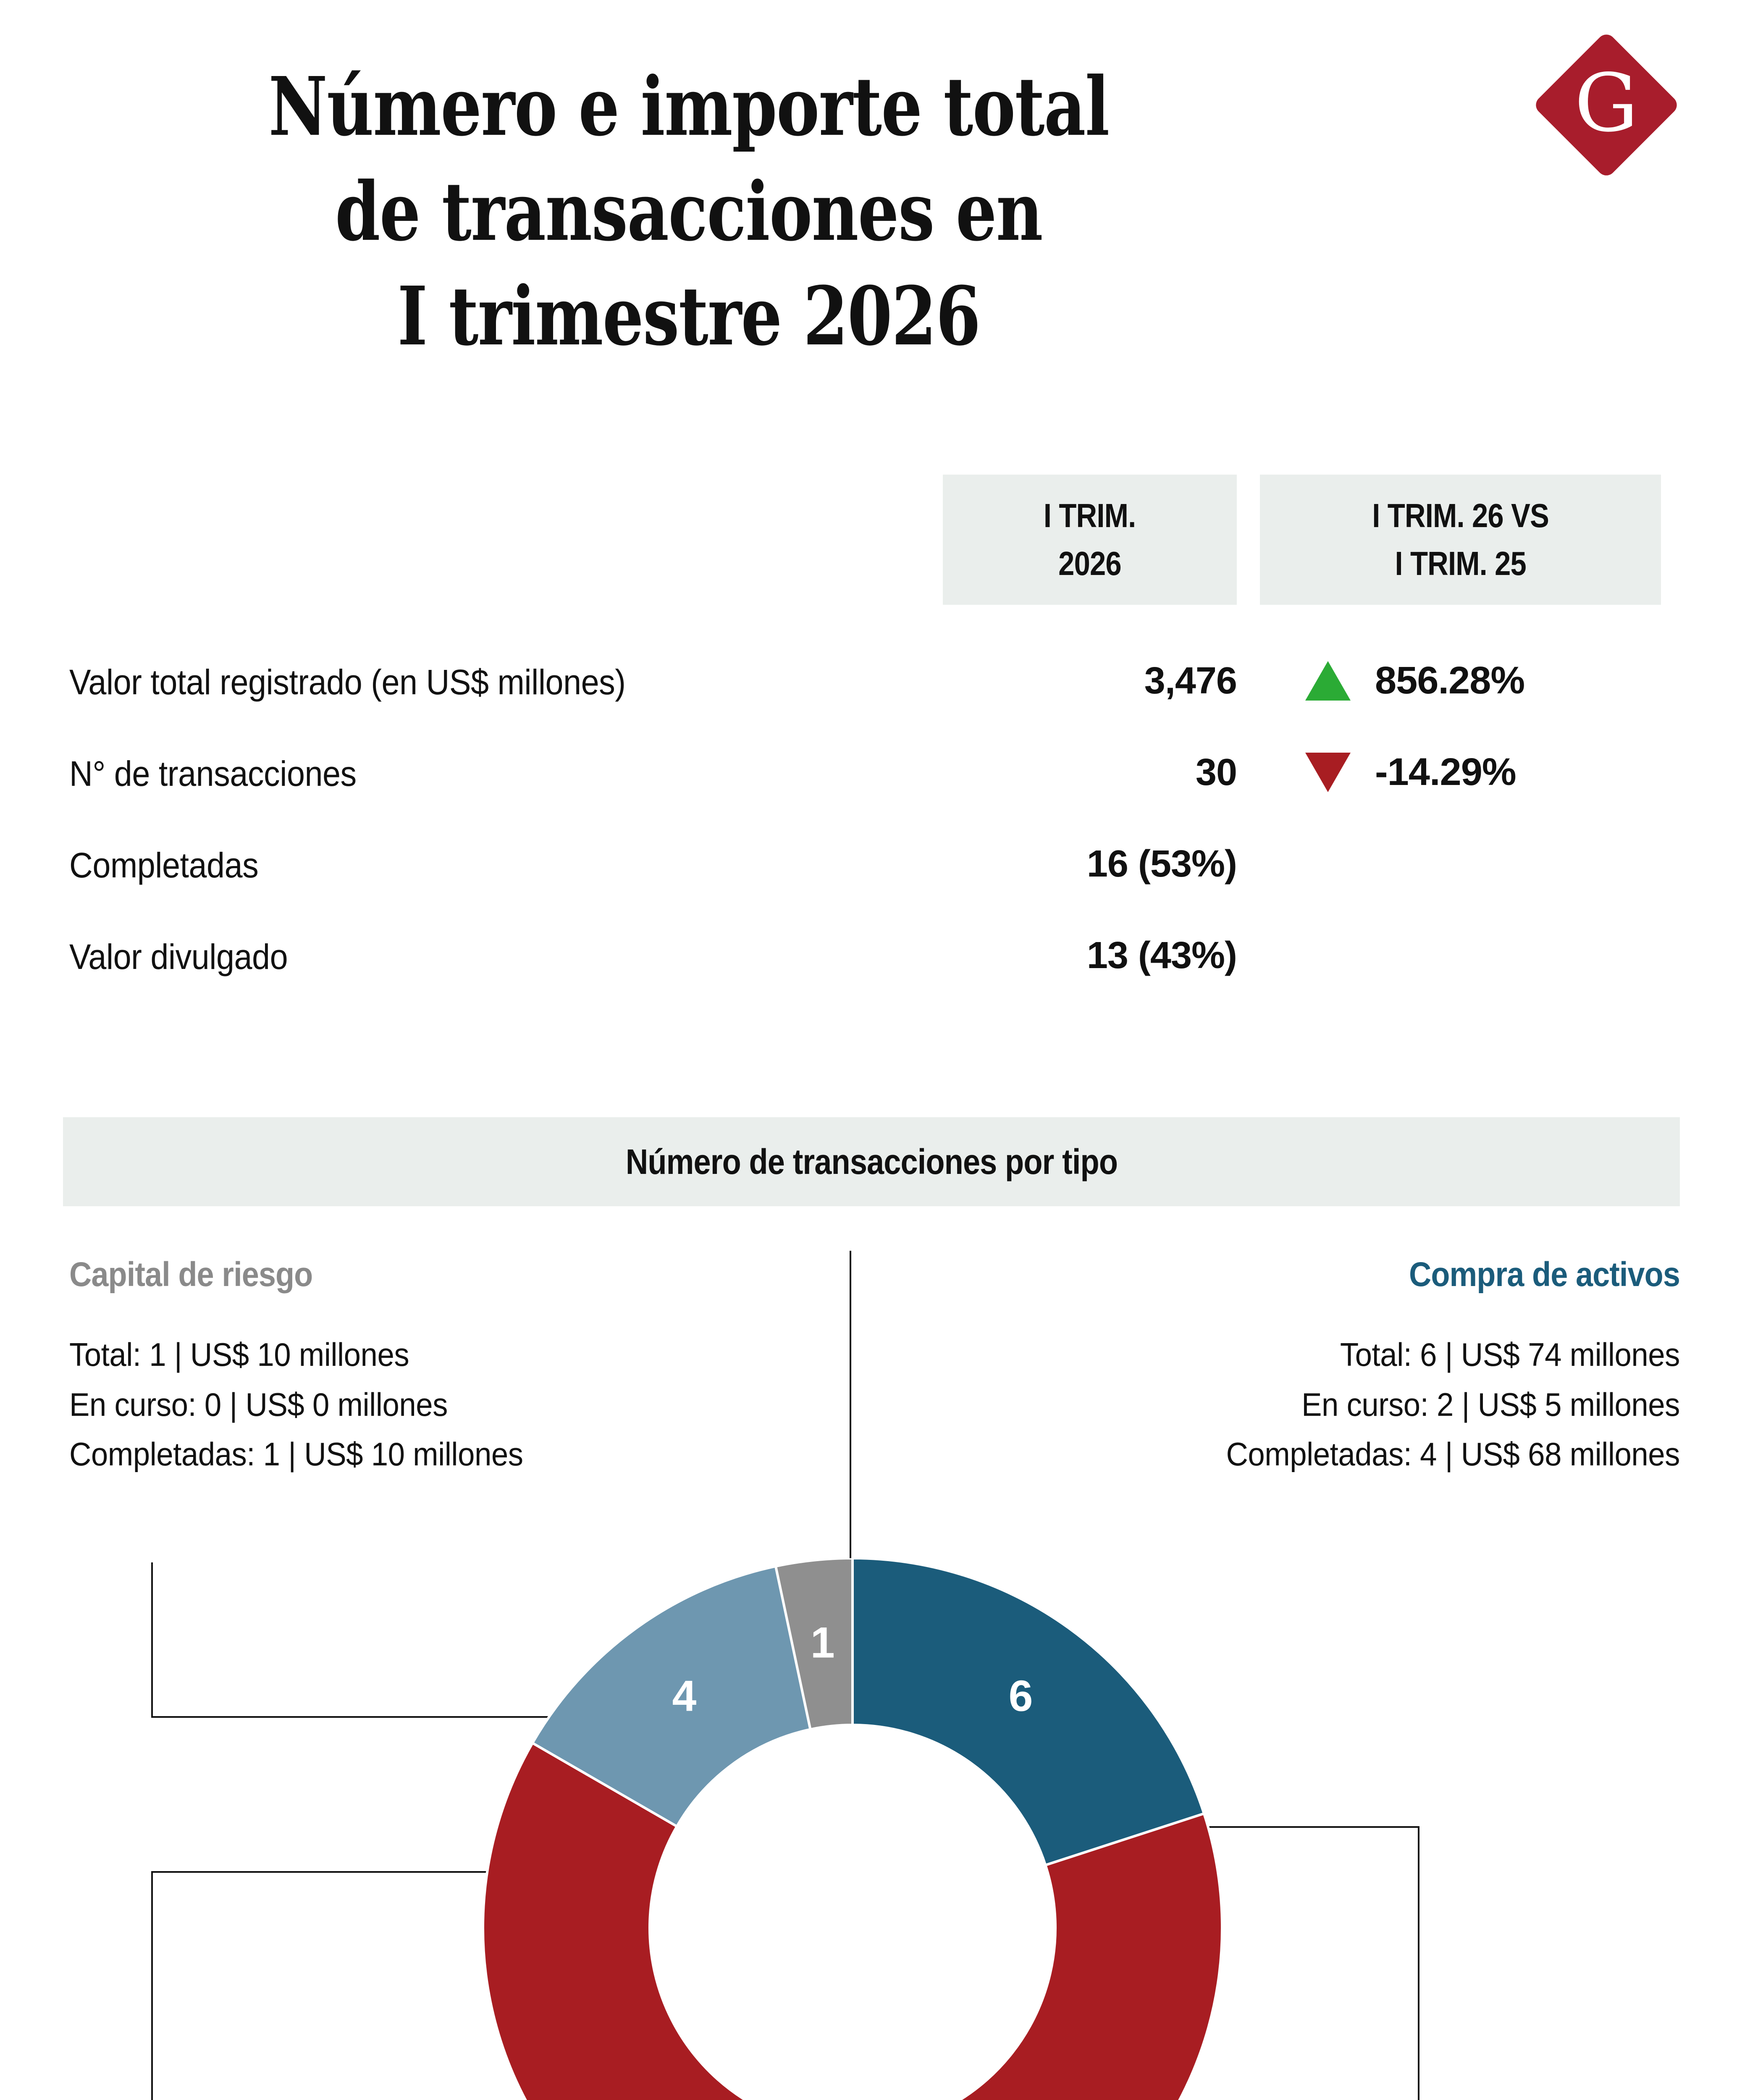 The width and height of the screenshot is (1750, 2100). I want to click on title-line-2: de transacciones en, so click(689, 211).